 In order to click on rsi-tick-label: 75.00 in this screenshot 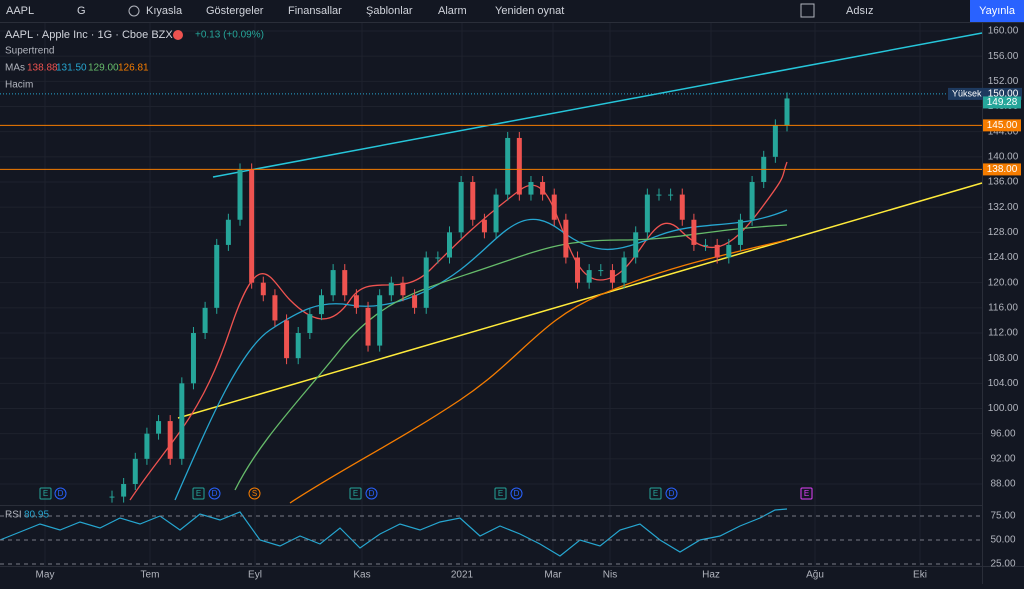, I will do `click(1002, 516)`.